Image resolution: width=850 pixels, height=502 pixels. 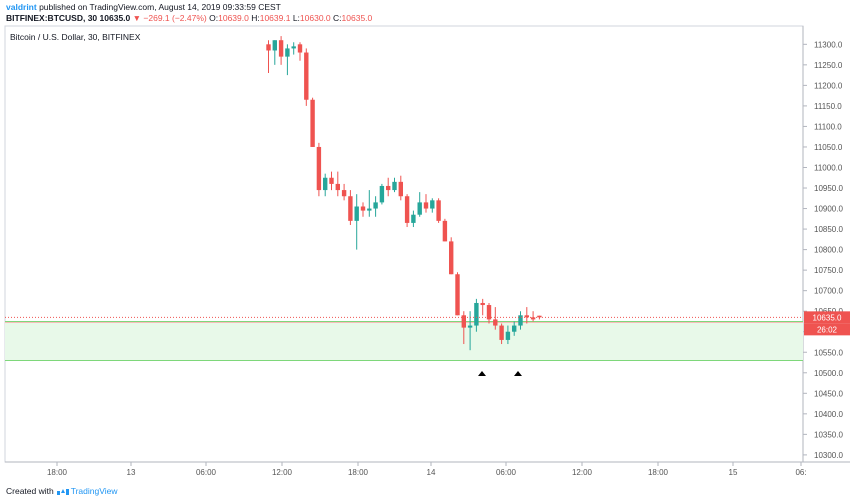 I want to click on footer: Created with TradingView, so click(x=62, y=491).